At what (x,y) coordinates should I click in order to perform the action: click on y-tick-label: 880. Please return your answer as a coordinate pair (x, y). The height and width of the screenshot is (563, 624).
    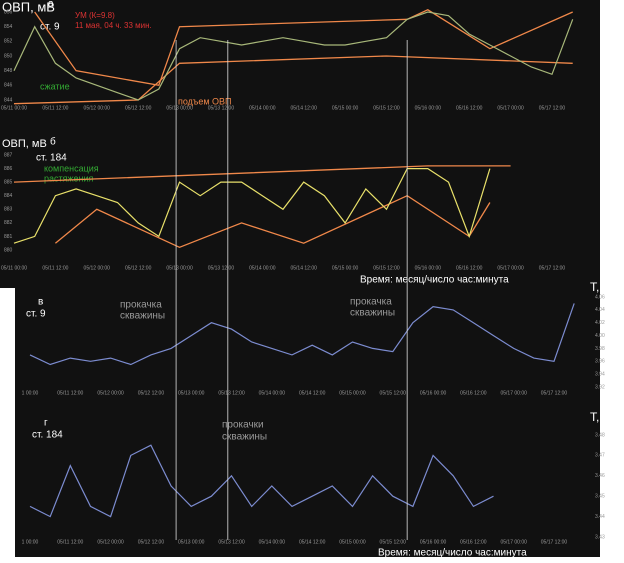
    Looking at the image, I should click on (8, 250).